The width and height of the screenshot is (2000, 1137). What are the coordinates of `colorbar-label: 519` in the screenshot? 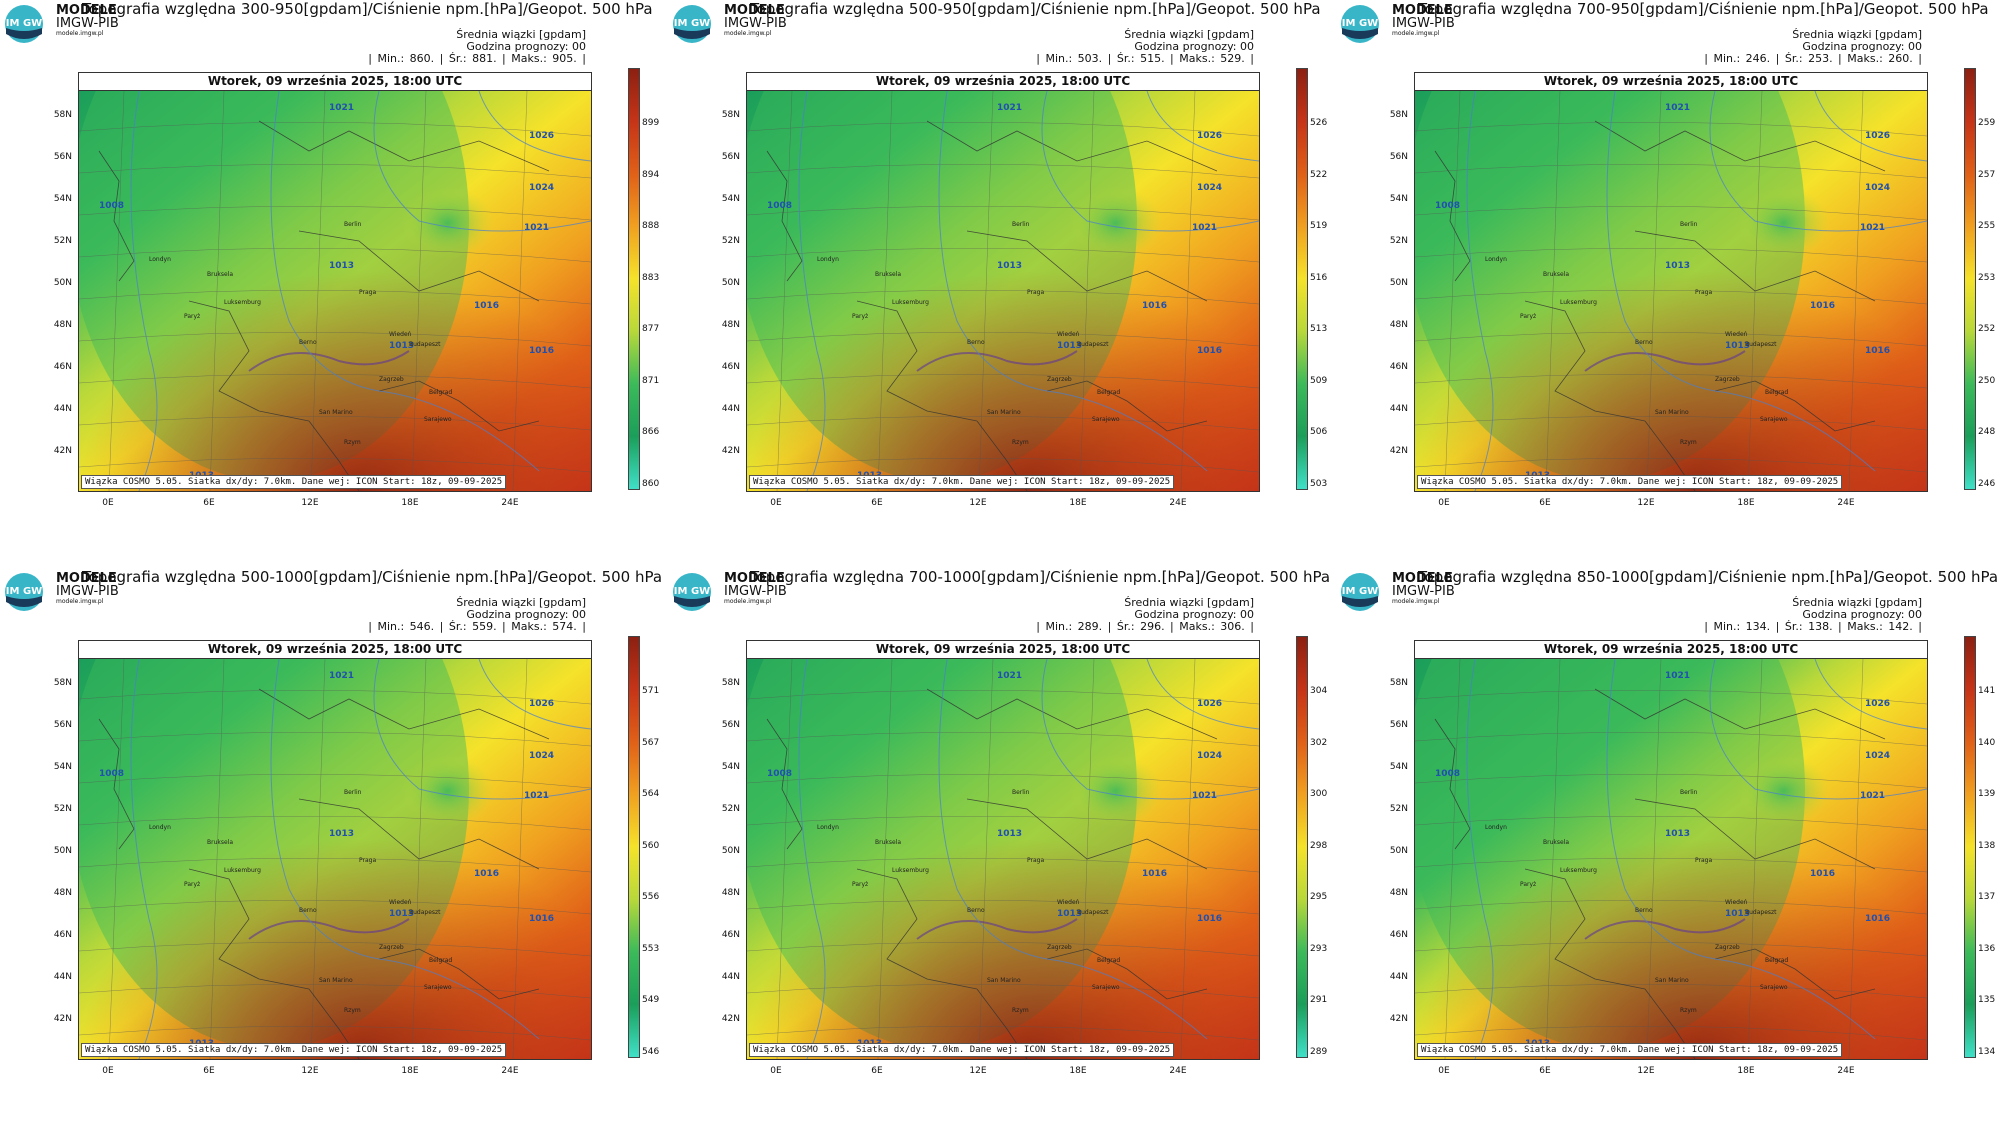 It's located at (1319, 226).